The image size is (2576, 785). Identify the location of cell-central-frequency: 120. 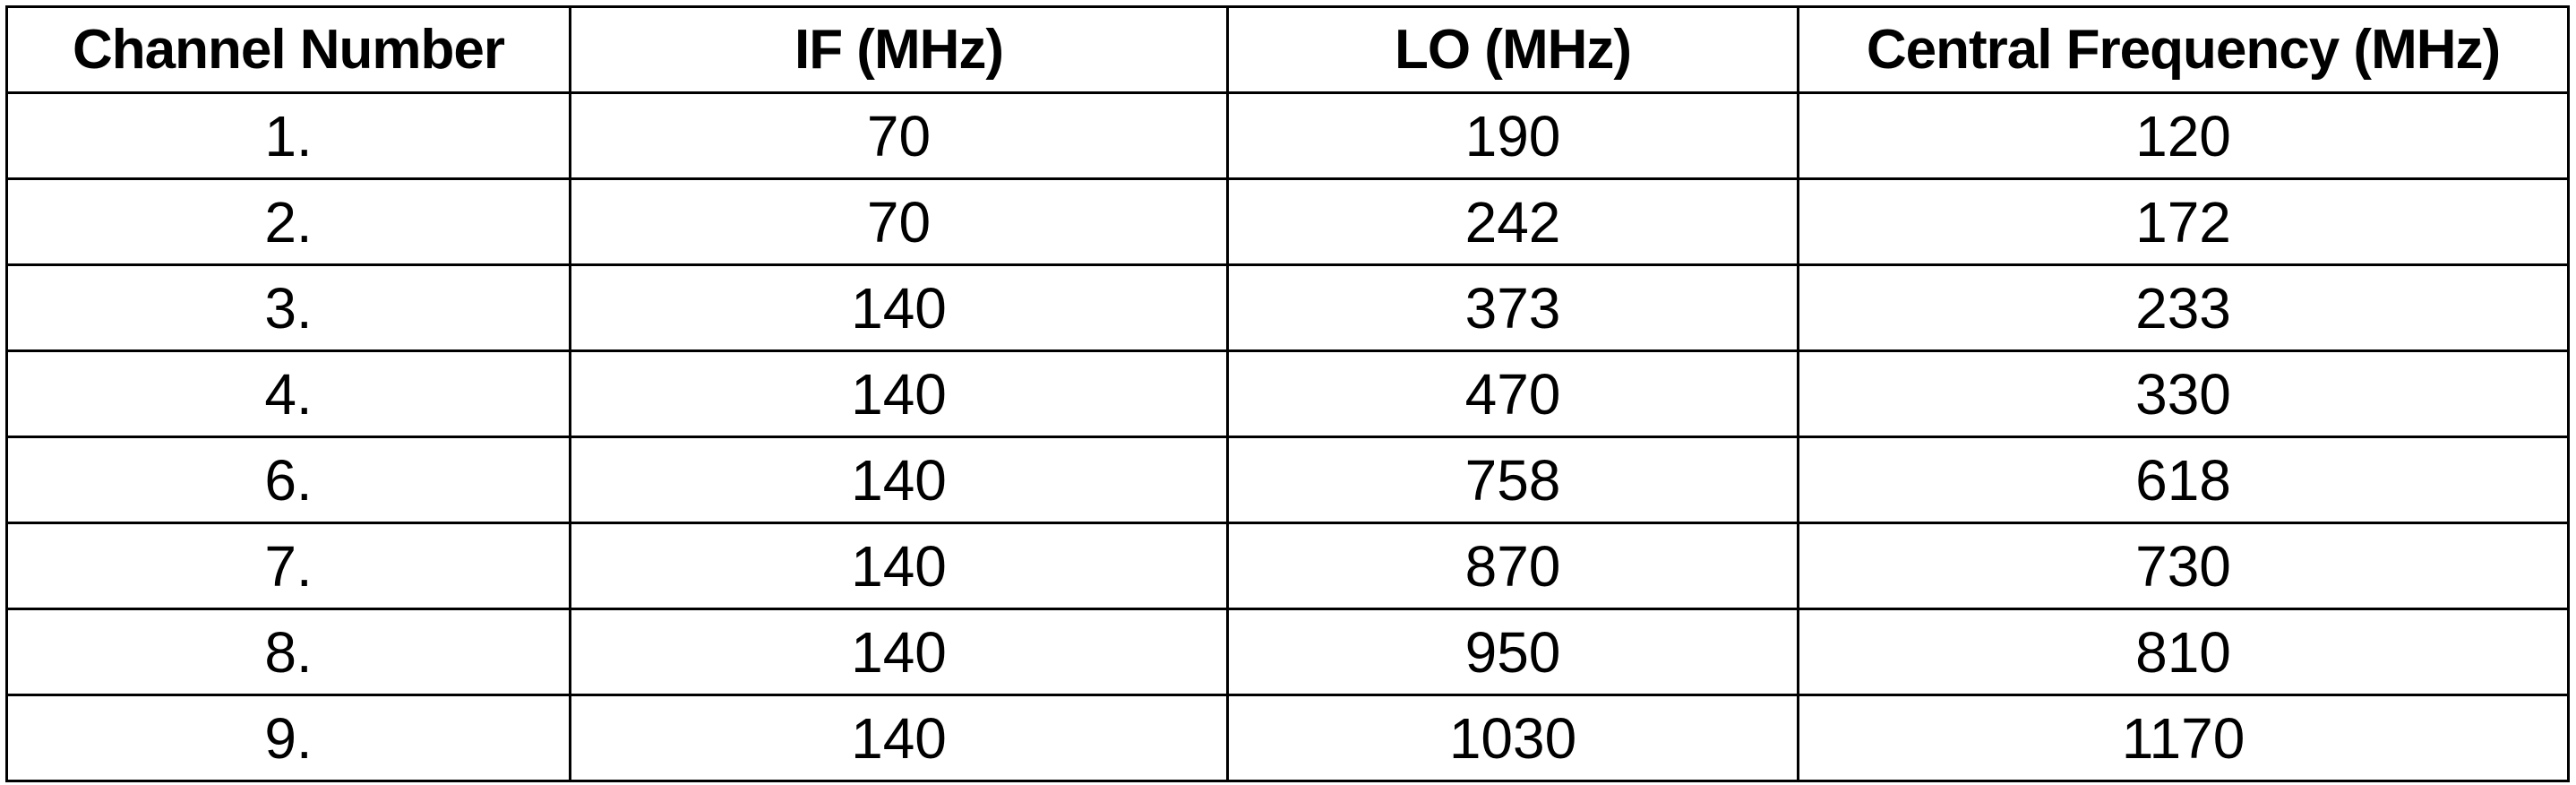
(2183, 135).